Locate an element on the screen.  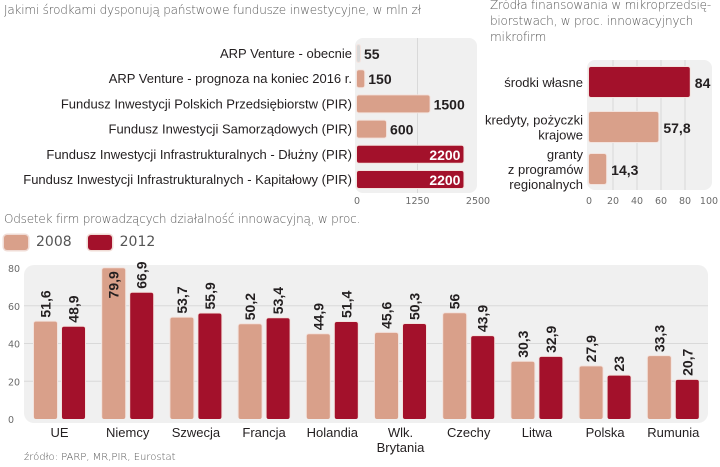
legend-item-2008: 2008 is located at coordinates (38, 242).